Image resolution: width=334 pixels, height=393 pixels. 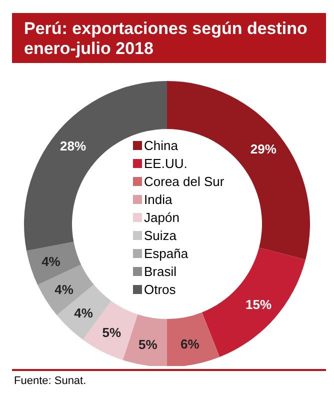 I want to click on legend-label: España, so click(x=166, y=253).